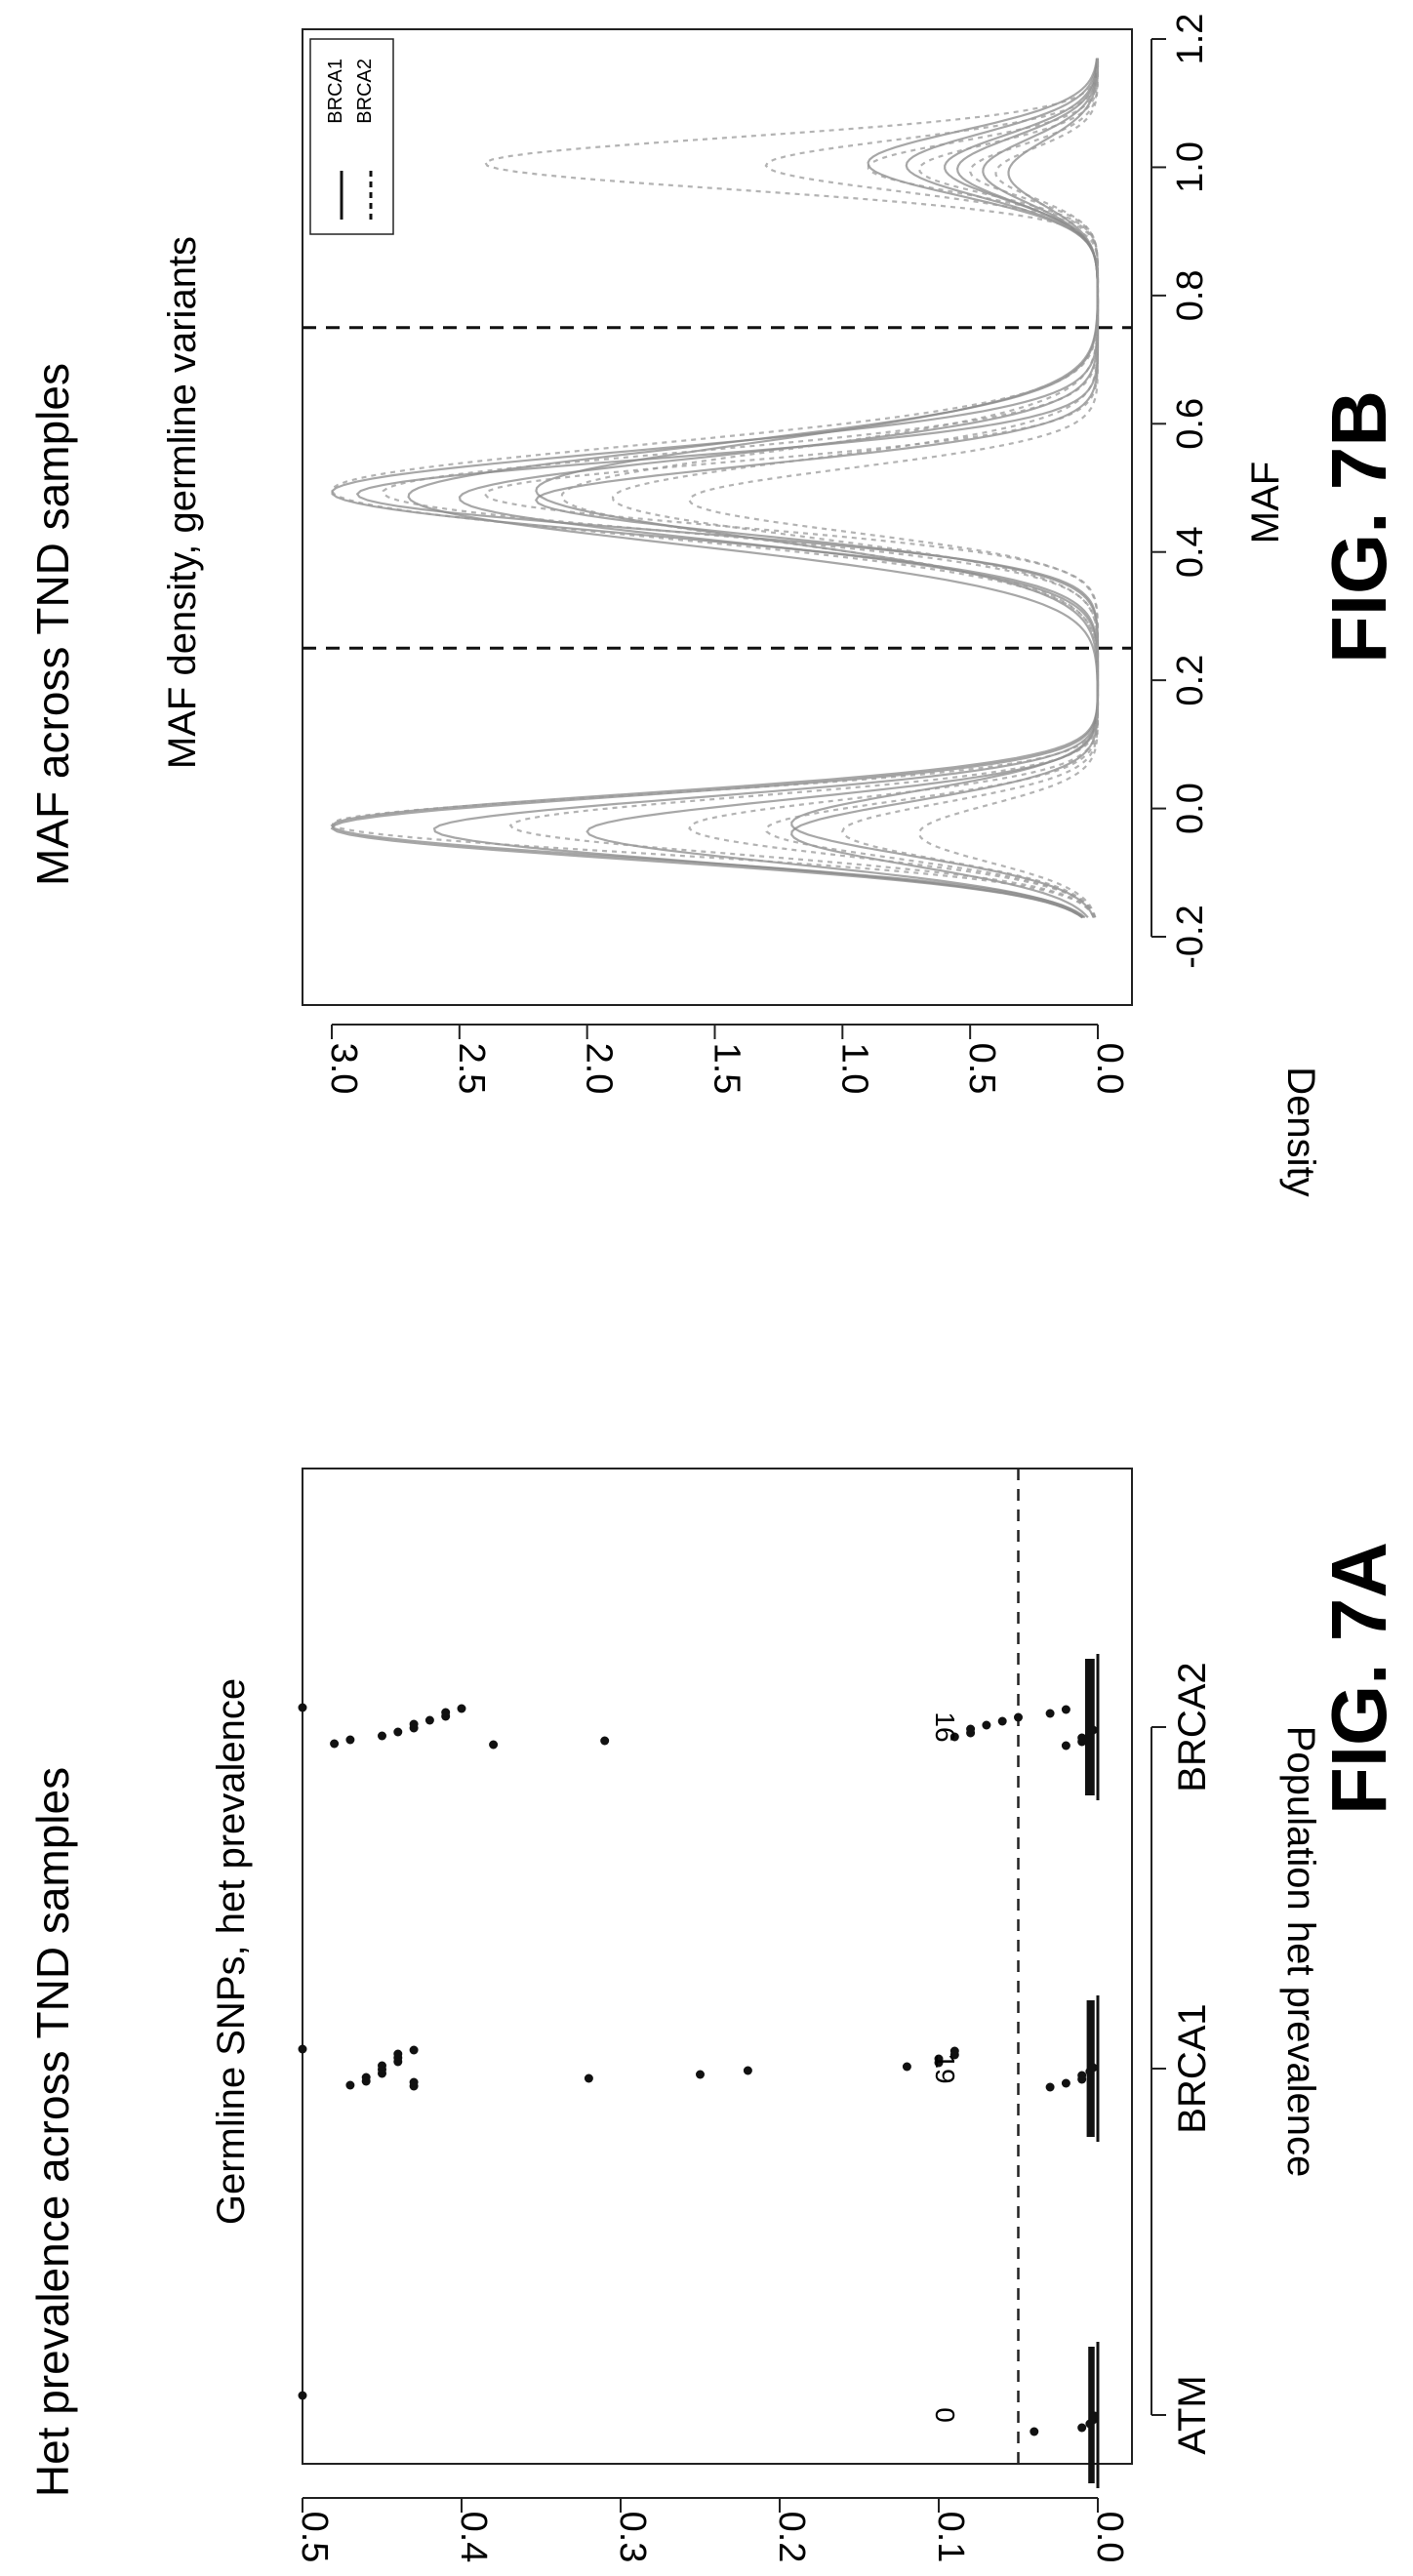  What do you see at coordinates (1190, 552) in the screenshot?
I see `figure-7b-maf-tick-label: 0.4` at bounding box center [1190, 552].